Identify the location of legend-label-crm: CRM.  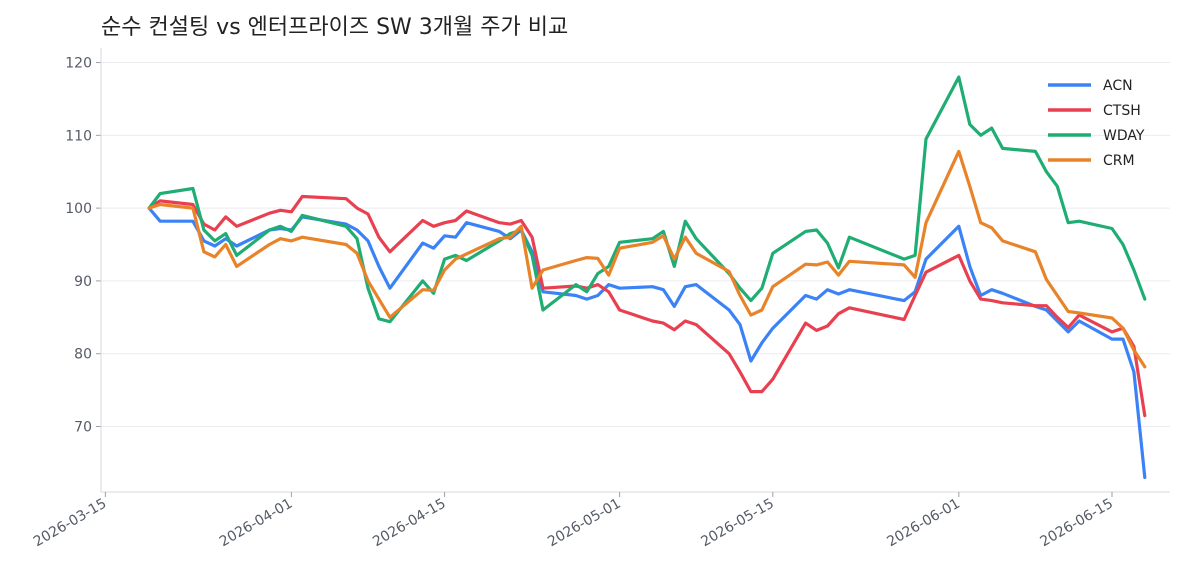
(1119, 161).